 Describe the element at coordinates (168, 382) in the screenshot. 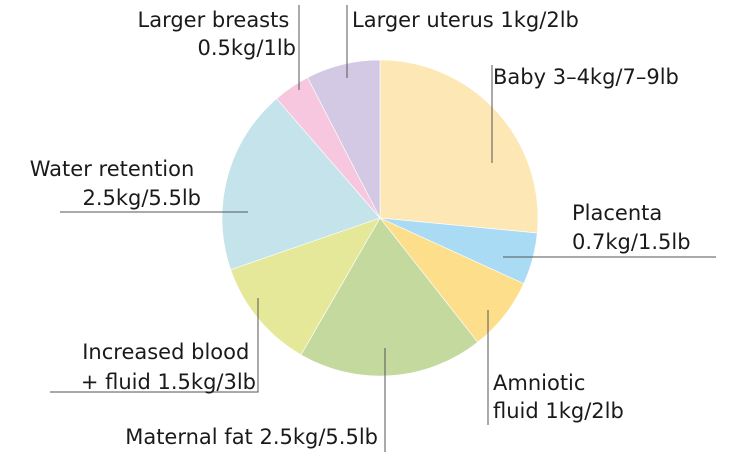

I see `label-increased-blood-line-2: + fluid 1.5kg/3lb` at that location.